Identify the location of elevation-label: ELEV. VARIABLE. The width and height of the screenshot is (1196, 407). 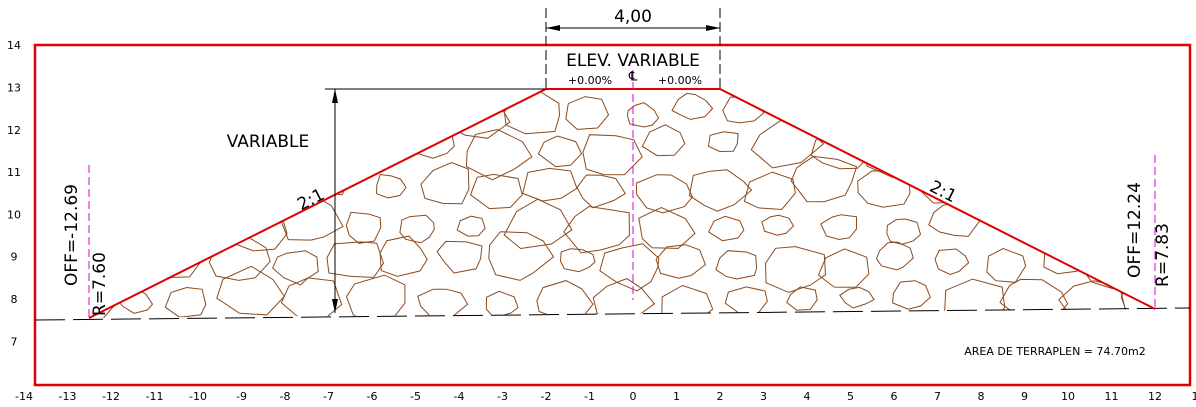
(633, 61).